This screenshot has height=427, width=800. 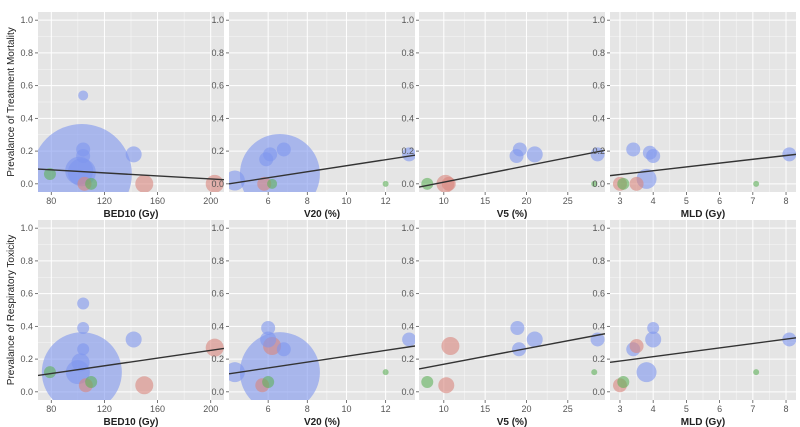 What do you see at coordinates (11, 310) in the screenshot?
I see `y-axis-label: Prevalance of Respiratory Toxicity` at bounding box center [11, 310].